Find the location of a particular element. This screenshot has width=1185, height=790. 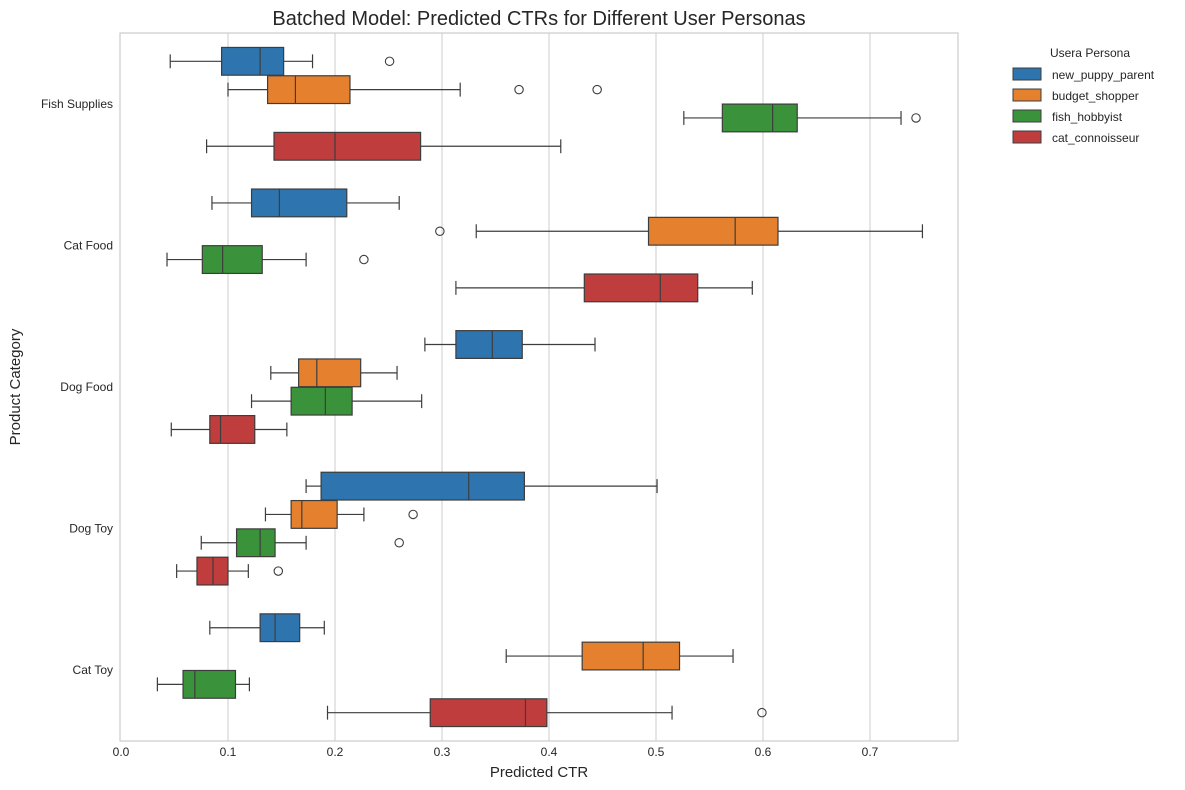

legend-label: new_puppy_parent is located at coordinates (1103, 75).